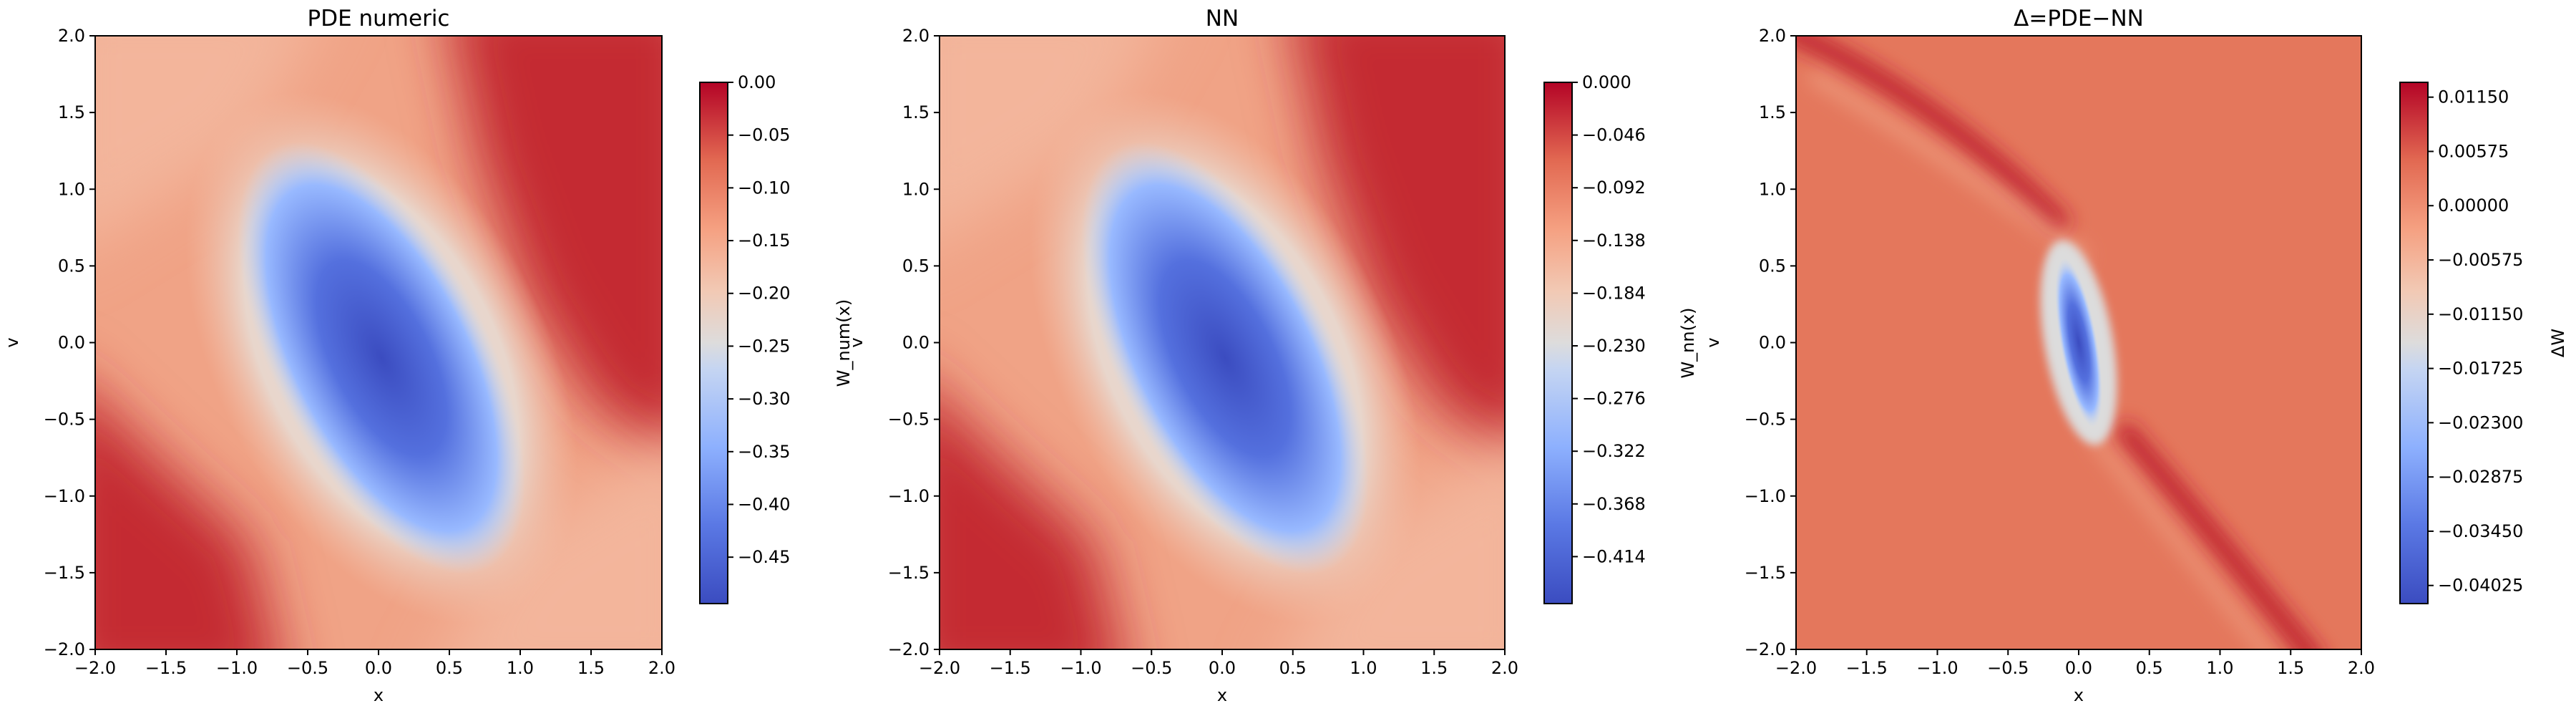 This screenshot has width=2576, height=716. What do you see at coordinates (1614, 556) in the screenshot?
I see `colorbar-tick-label: −0.414` at bounding box center [1614, 556].